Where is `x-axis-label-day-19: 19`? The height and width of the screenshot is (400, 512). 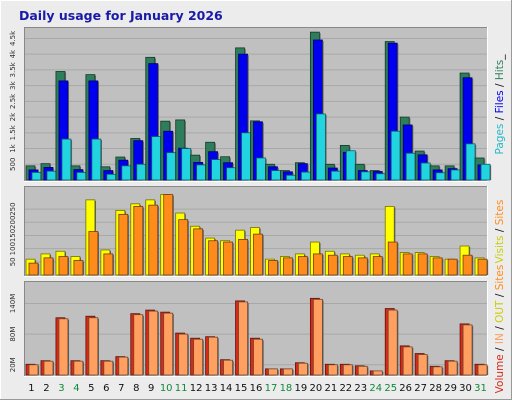 x-axis-label-day-19: 19 is located at coordinates (301, 388).